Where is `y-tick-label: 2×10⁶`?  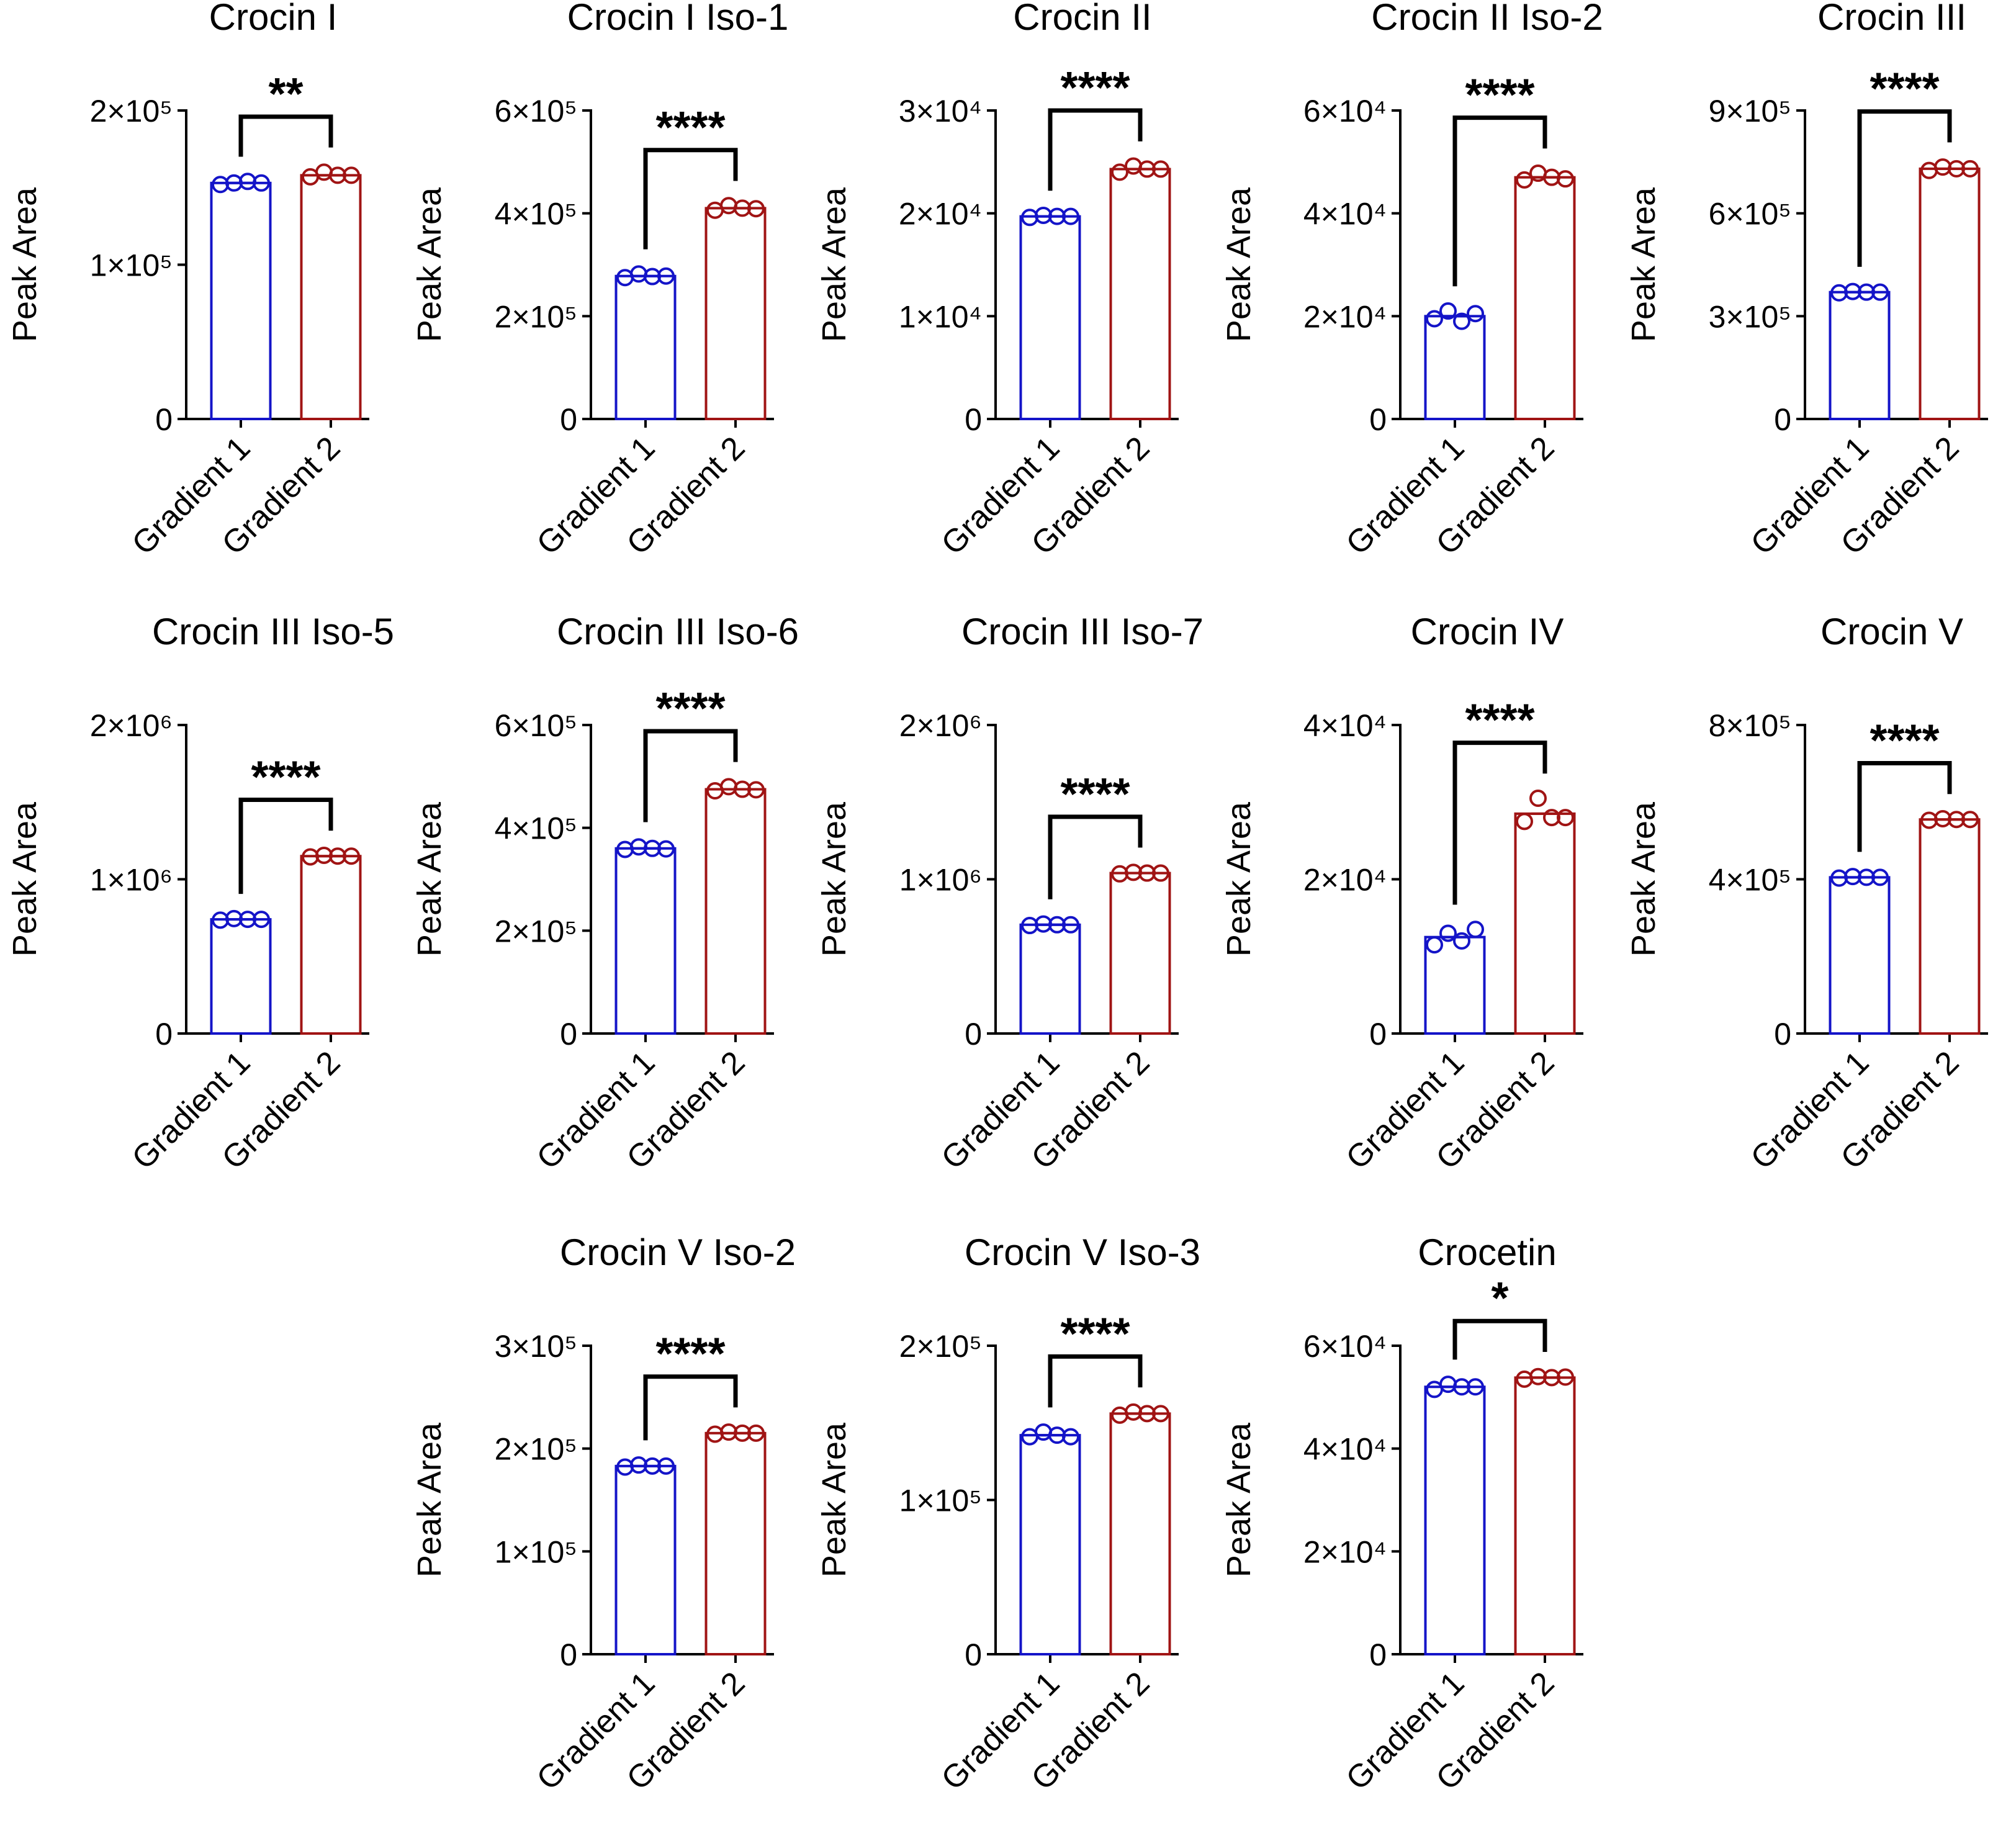 y-tick-label: 2×10⁶ is located at coordinates (940, 725).